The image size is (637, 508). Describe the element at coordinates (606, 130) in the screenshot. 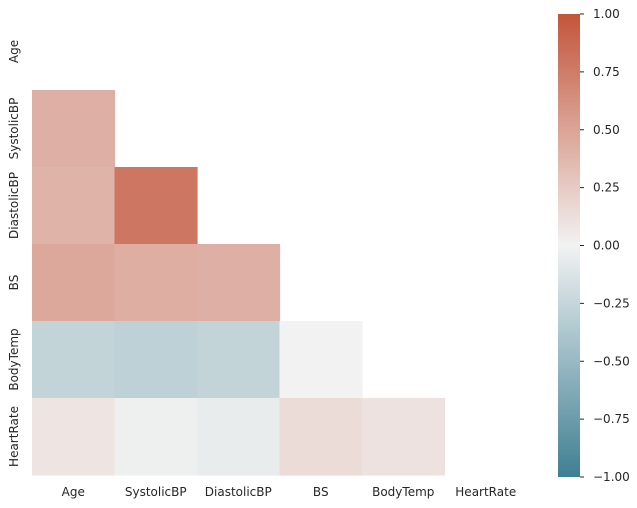

I see `colorbar-tick-label: 0.50` at that location.